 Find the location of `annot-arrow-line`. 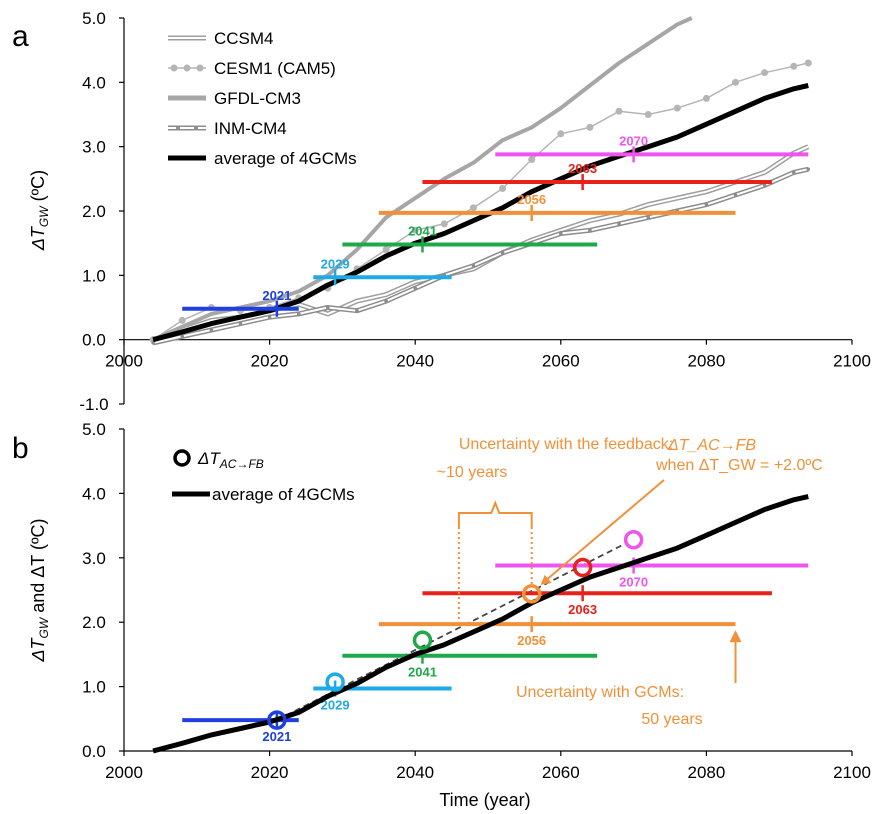

annot-arrow-line is located at coordinates (603, 532).